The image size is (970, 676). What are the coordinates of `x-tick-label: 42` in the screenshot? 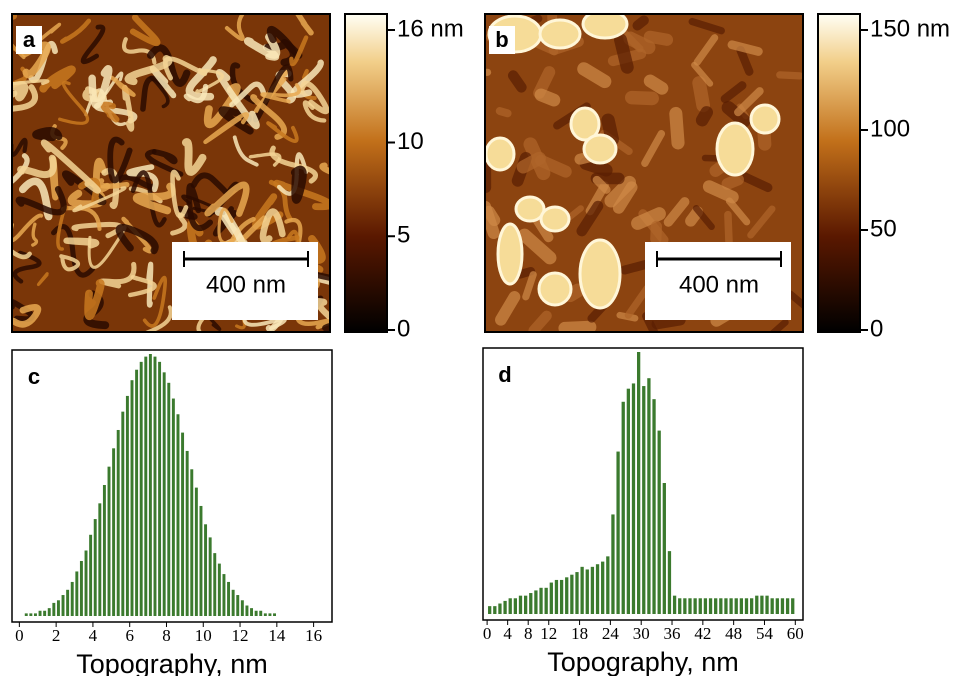 It's located at (702, 633).